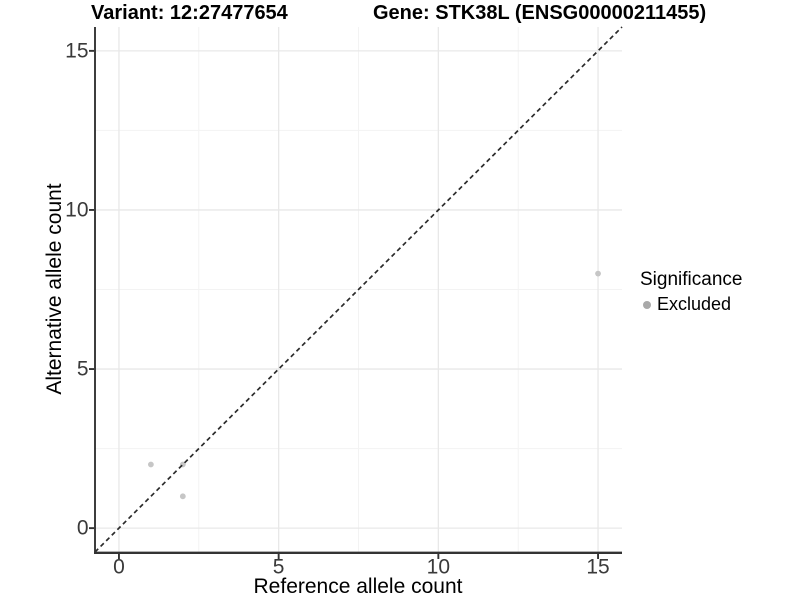  I want to click on legend-key-excluded-icon, so click(647, 304).